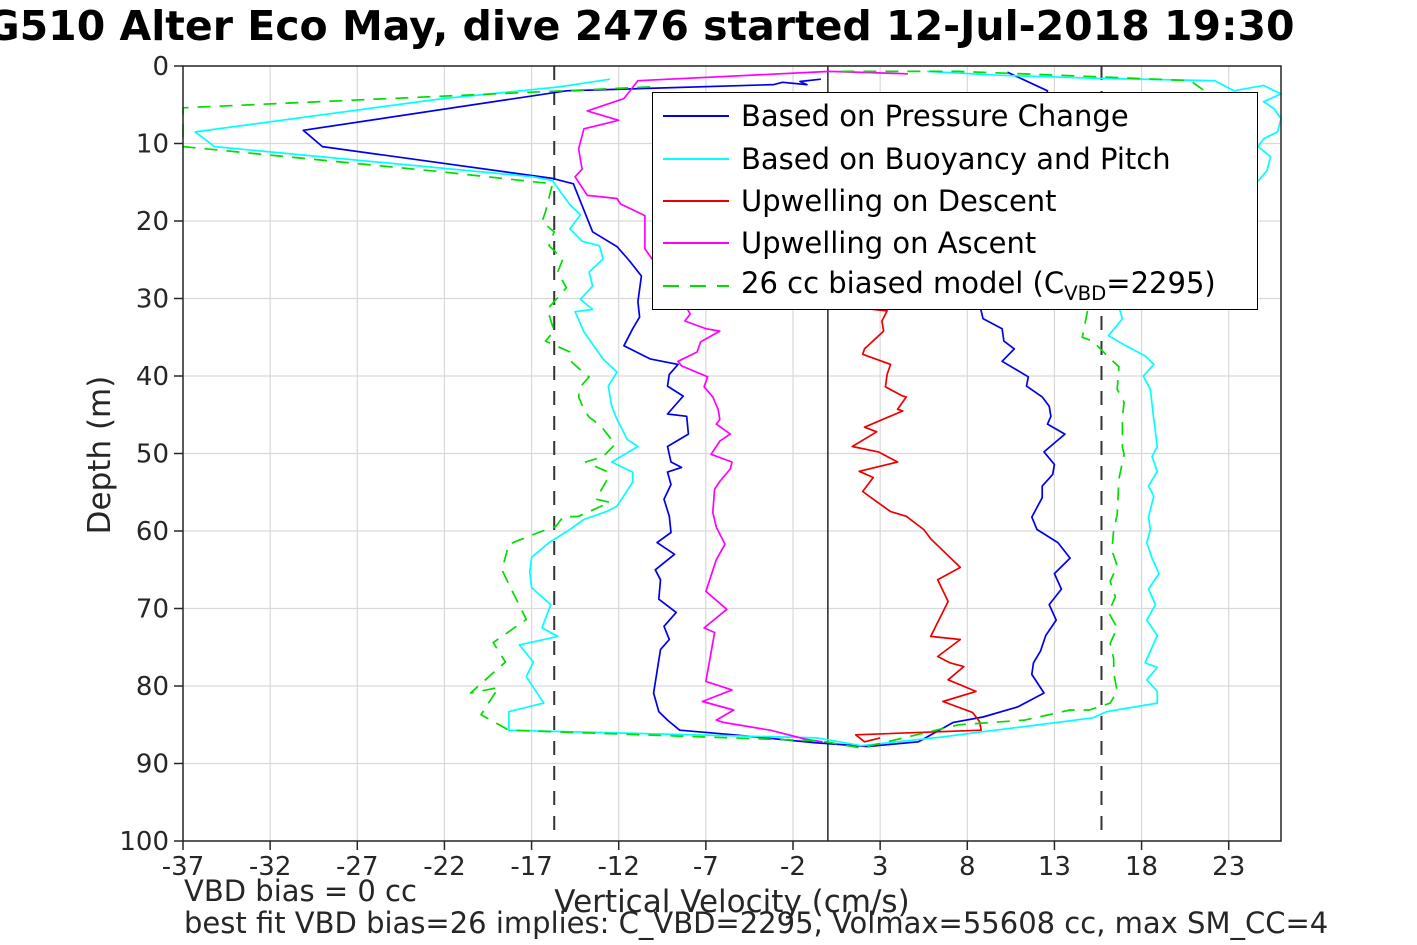 The width and height of the screenshot is (1417, 945). What do you see at coordinates (1054, 867) in the screenshot?
I see `x-tick-label: 13` at bounding box center [1054, 867].